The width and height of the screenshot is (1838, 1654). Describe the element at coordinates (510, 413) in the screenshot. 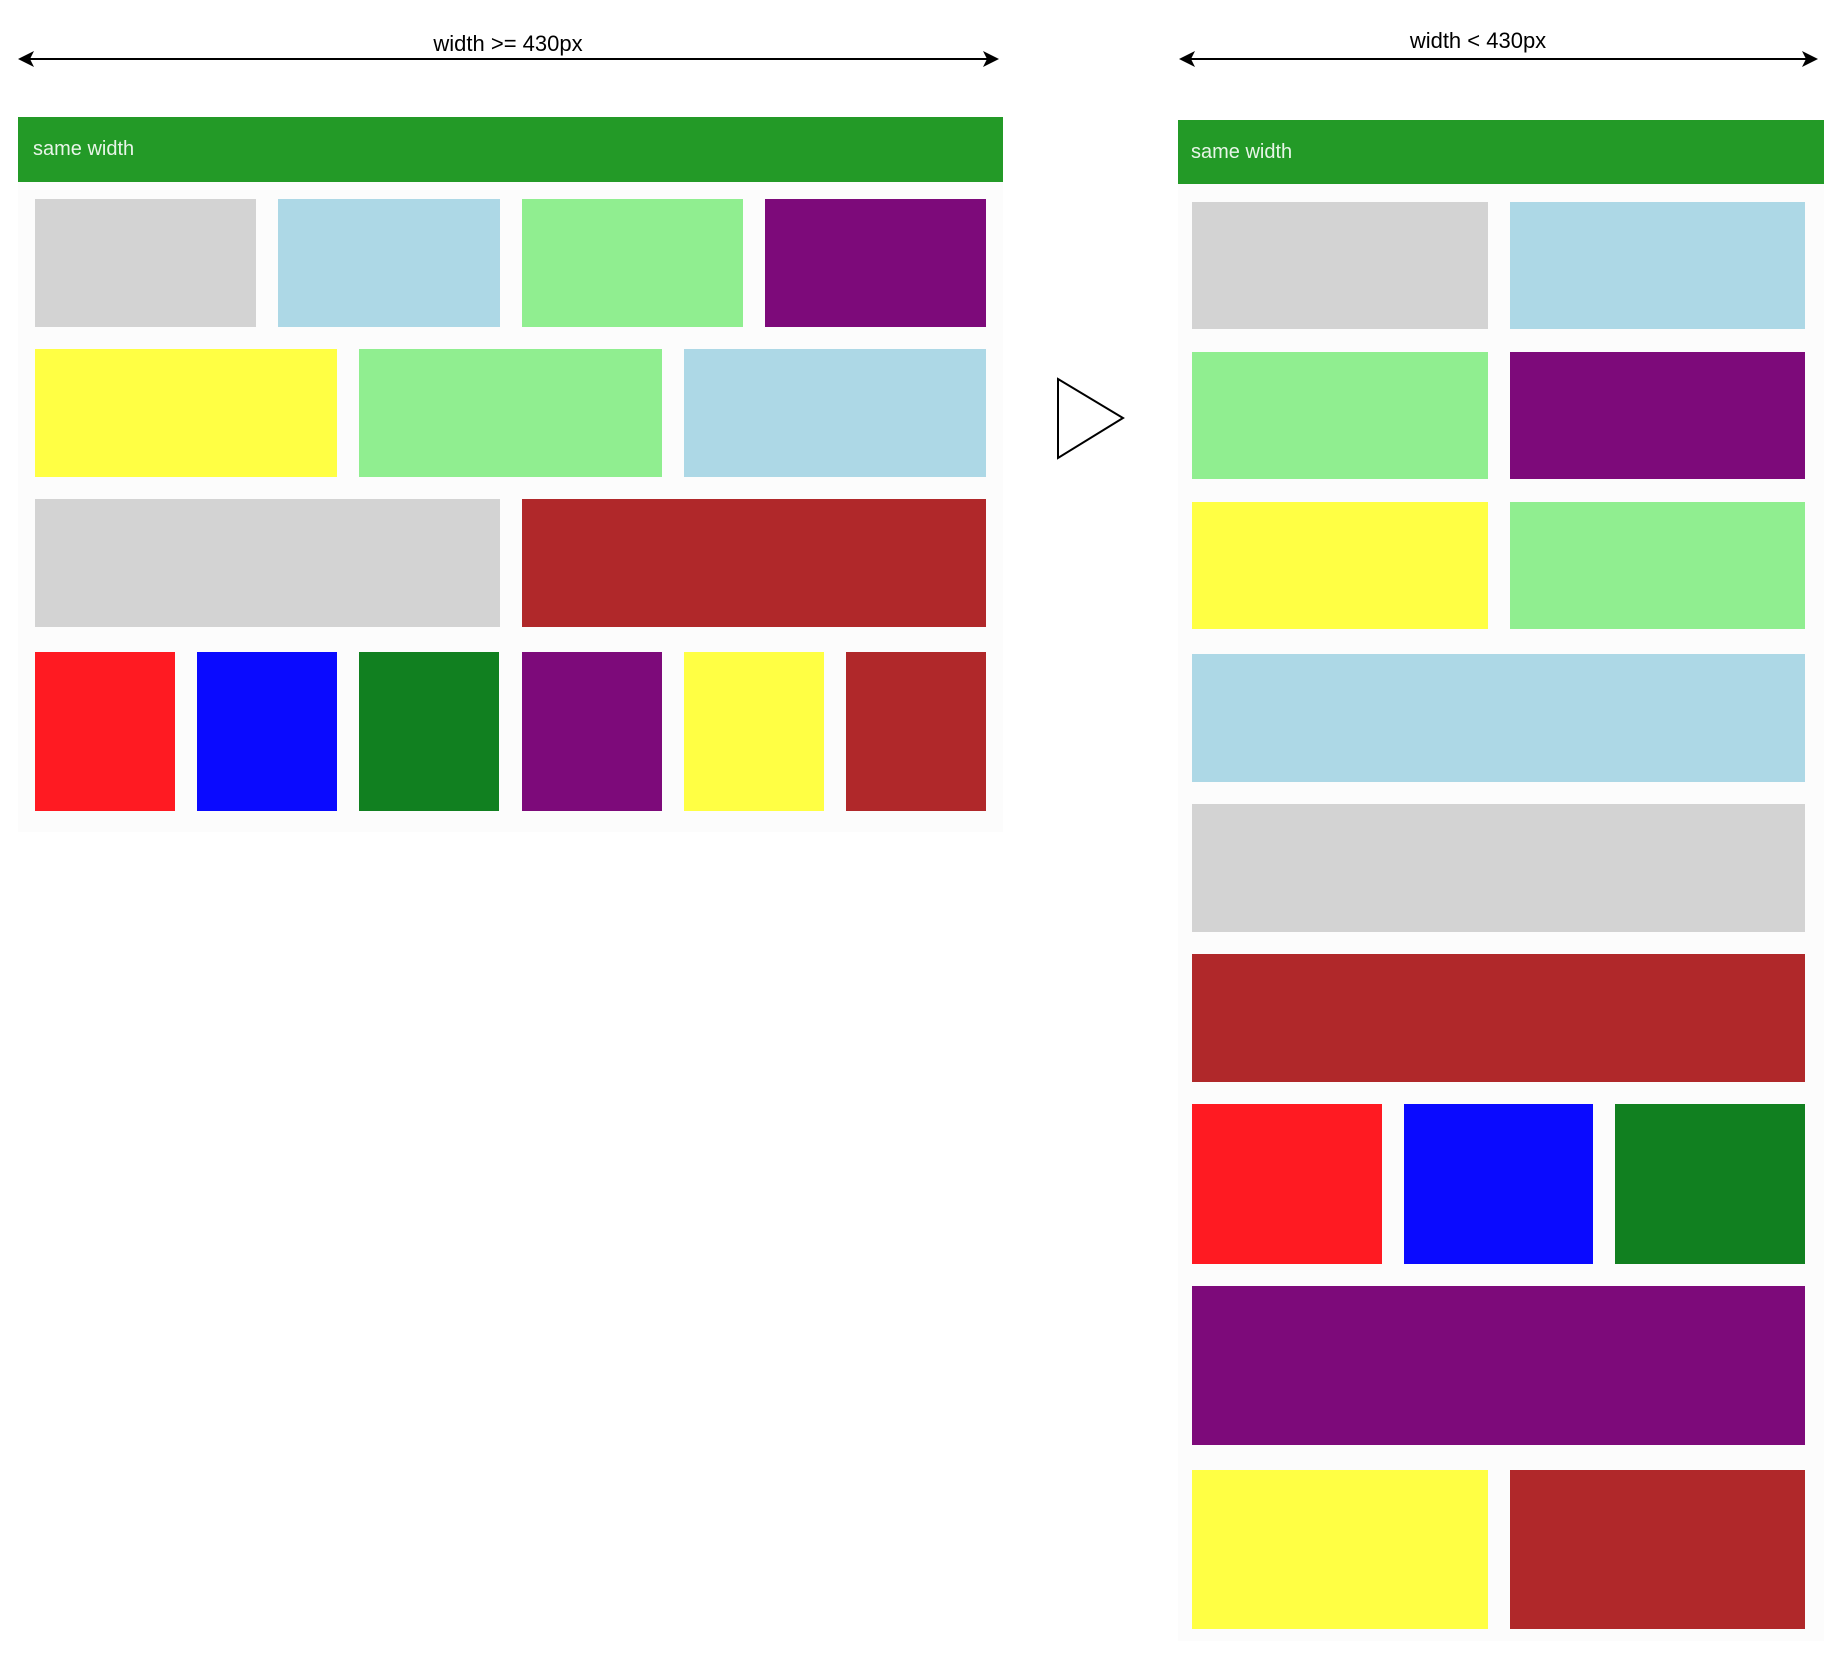

I see `wide-box-r2-c2` at that location.